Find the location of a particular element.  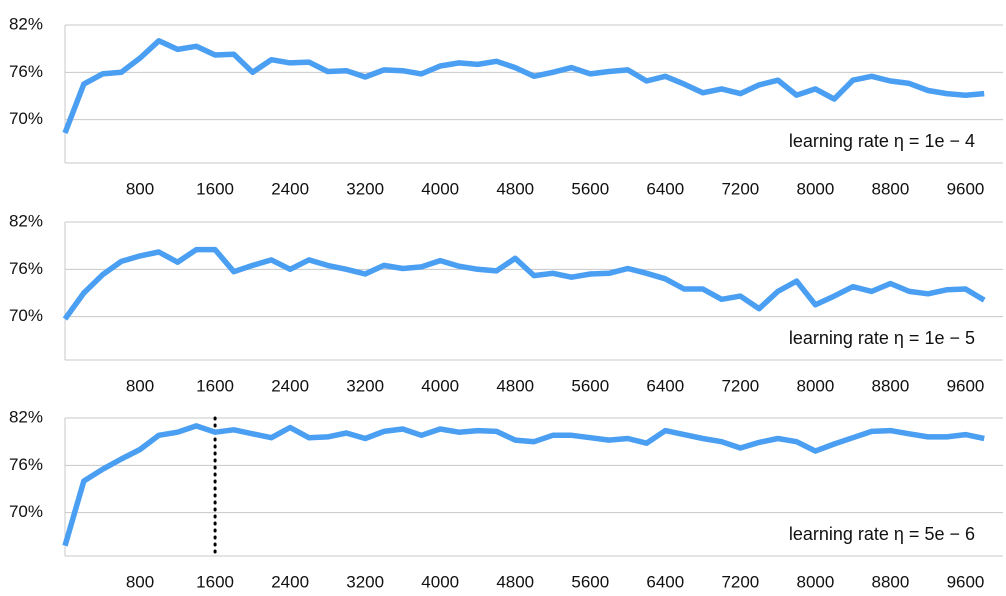

annotation: learning rate η = 1e − 4 is located at coordinates (882, 141).